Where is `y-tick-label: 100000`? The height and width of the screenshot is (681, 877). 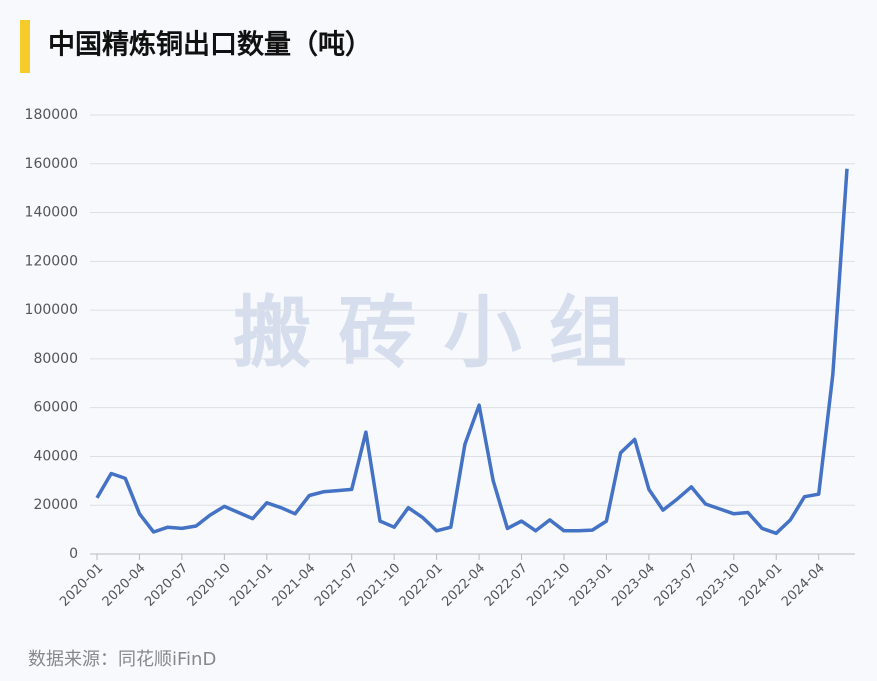 y-tick-label: 100000 is located at coordinates (51, 310).